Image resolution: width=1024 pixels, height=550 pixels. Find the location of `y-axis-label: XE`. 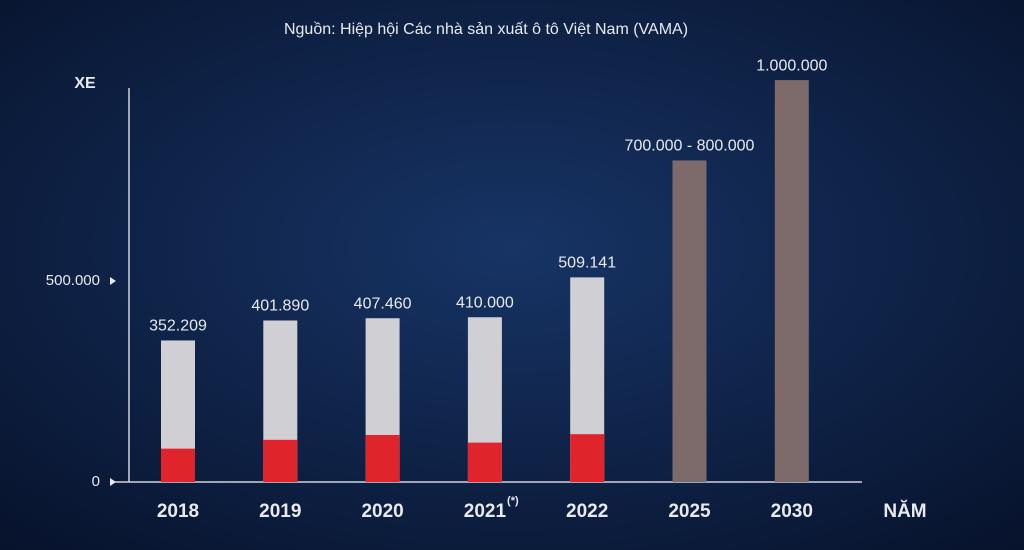

y-axis-label: XE is located at coordinates (85, 83).